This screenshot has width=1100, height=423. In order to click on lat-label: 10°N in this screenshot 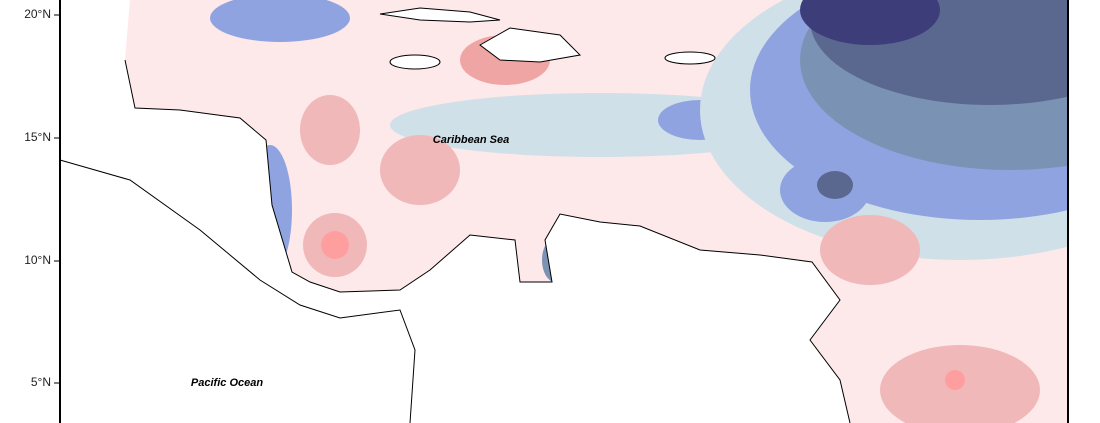, I will do `click(37, 260)`.